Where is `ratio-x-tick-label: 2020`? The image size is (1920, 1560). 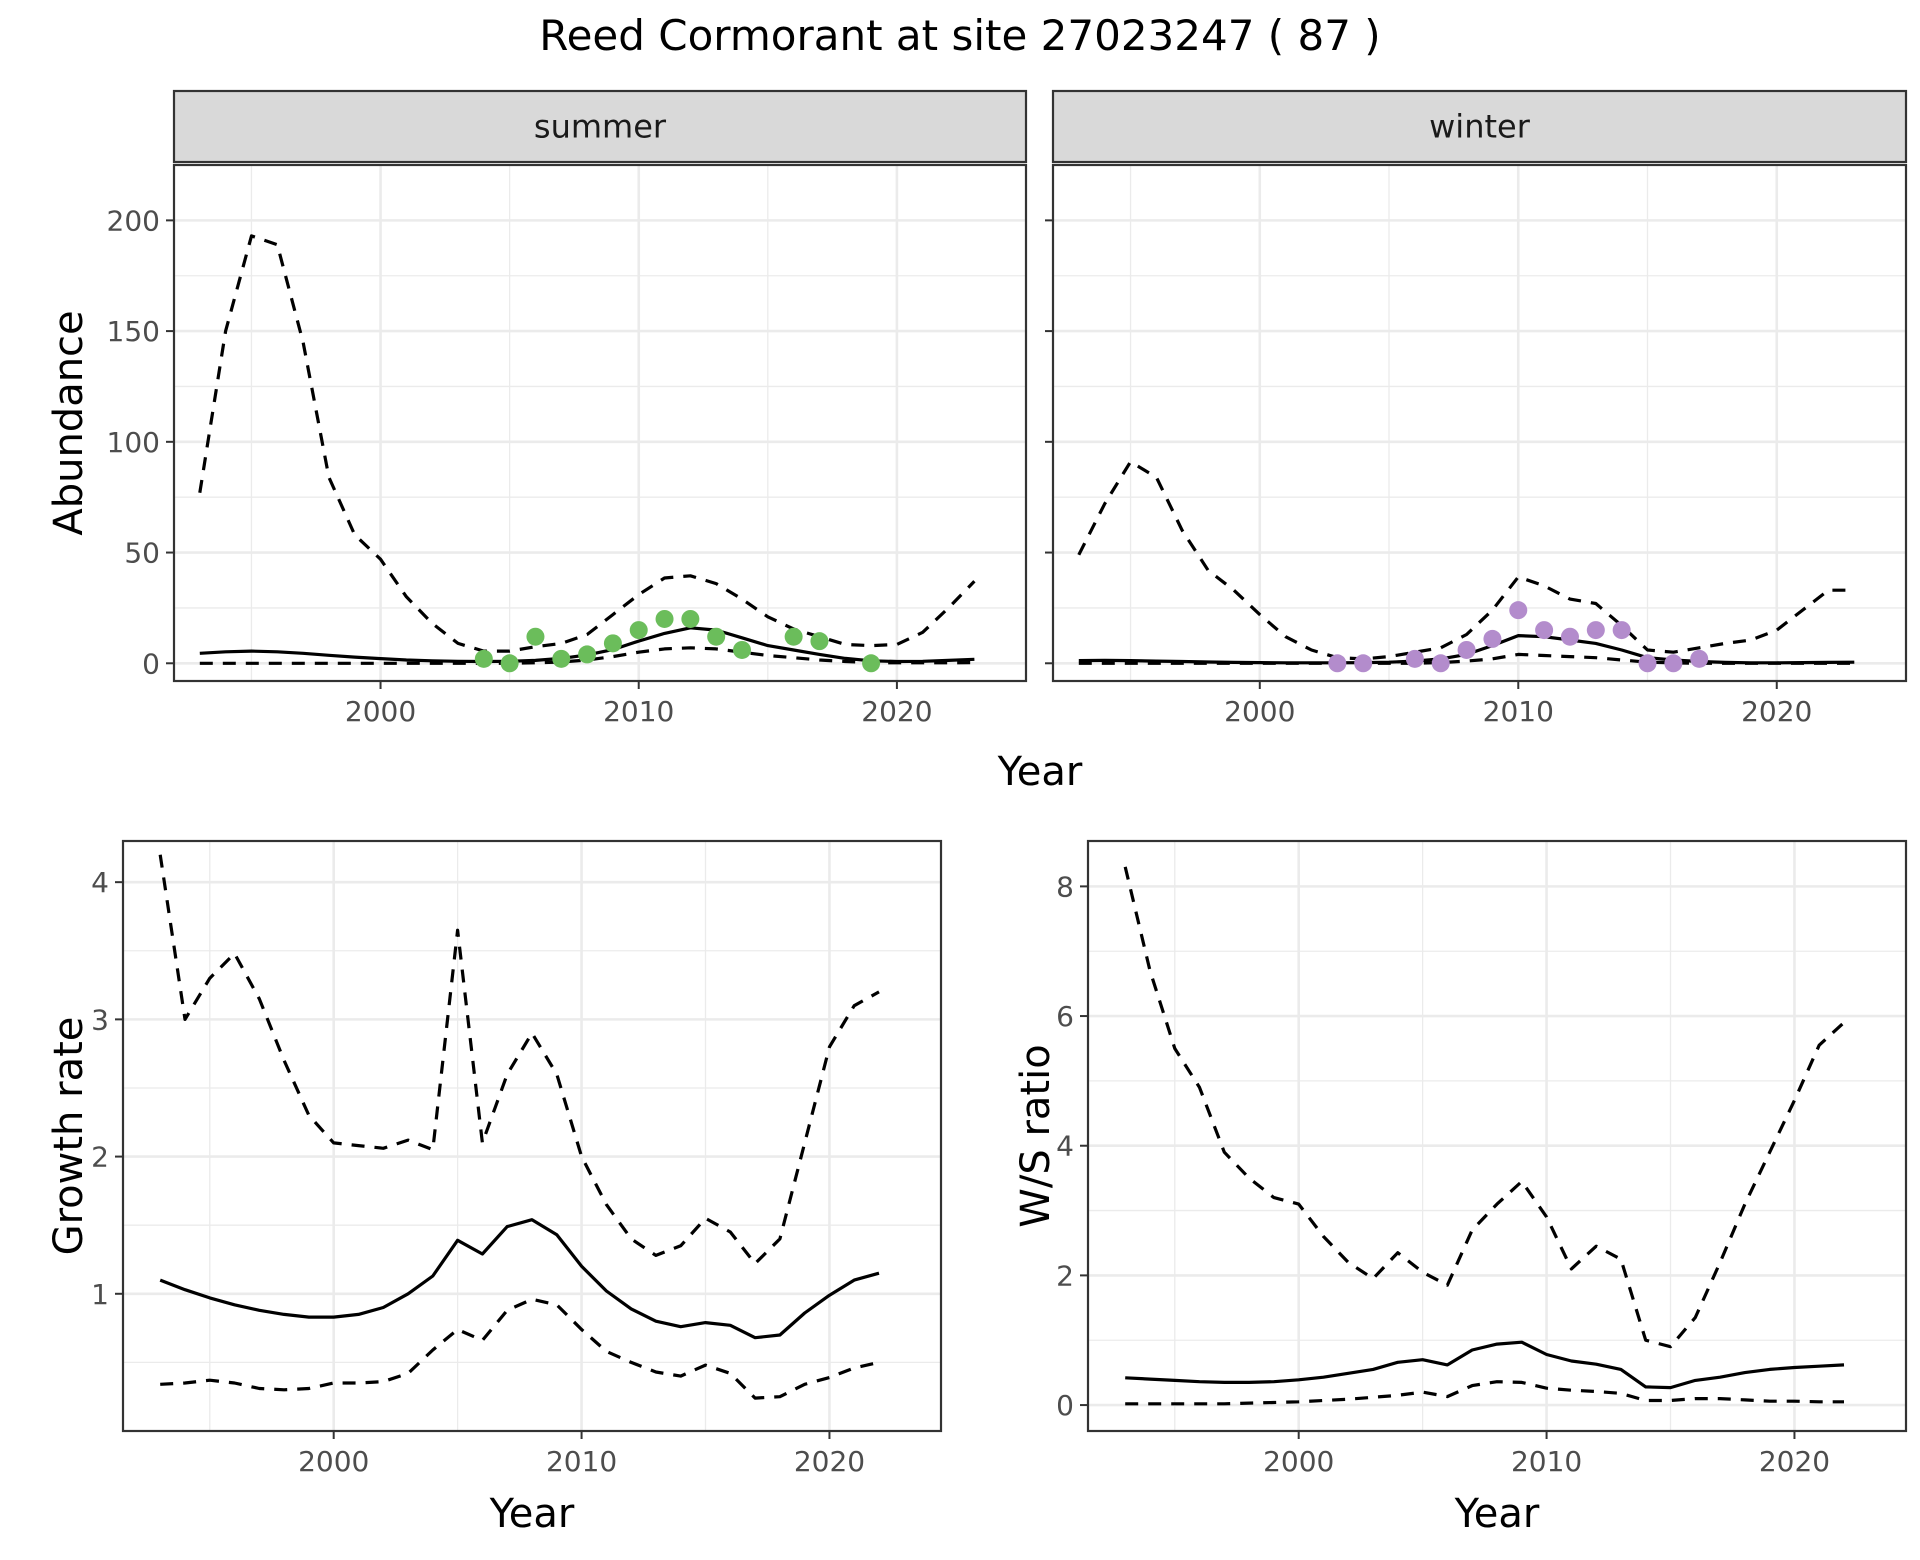
ratio-x-tick-label: 2020 is located at coordinates (1794, 1461).